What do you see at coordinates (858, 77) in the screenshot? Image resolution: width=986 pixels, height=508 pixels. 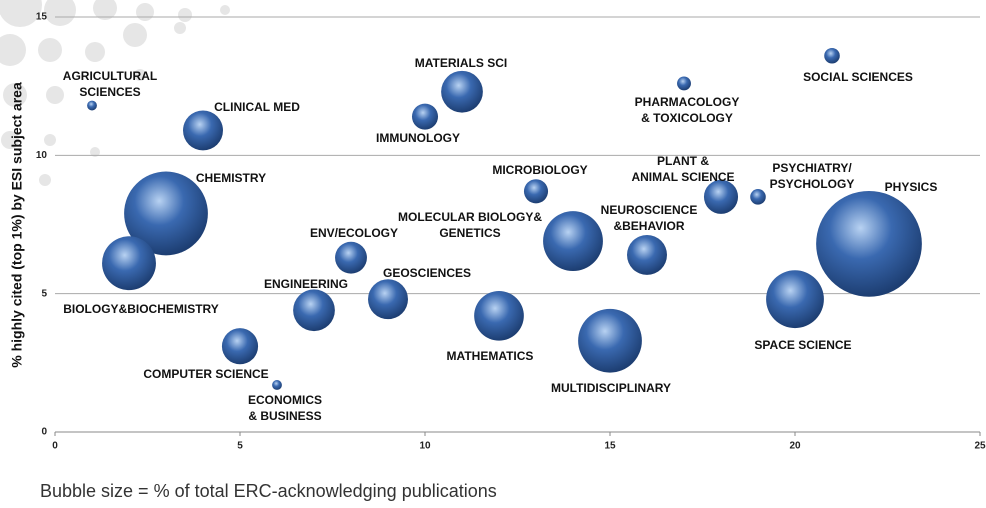 I see `bubble-label: SOCIAL SCIENCES` at bounding box center [858, 77].